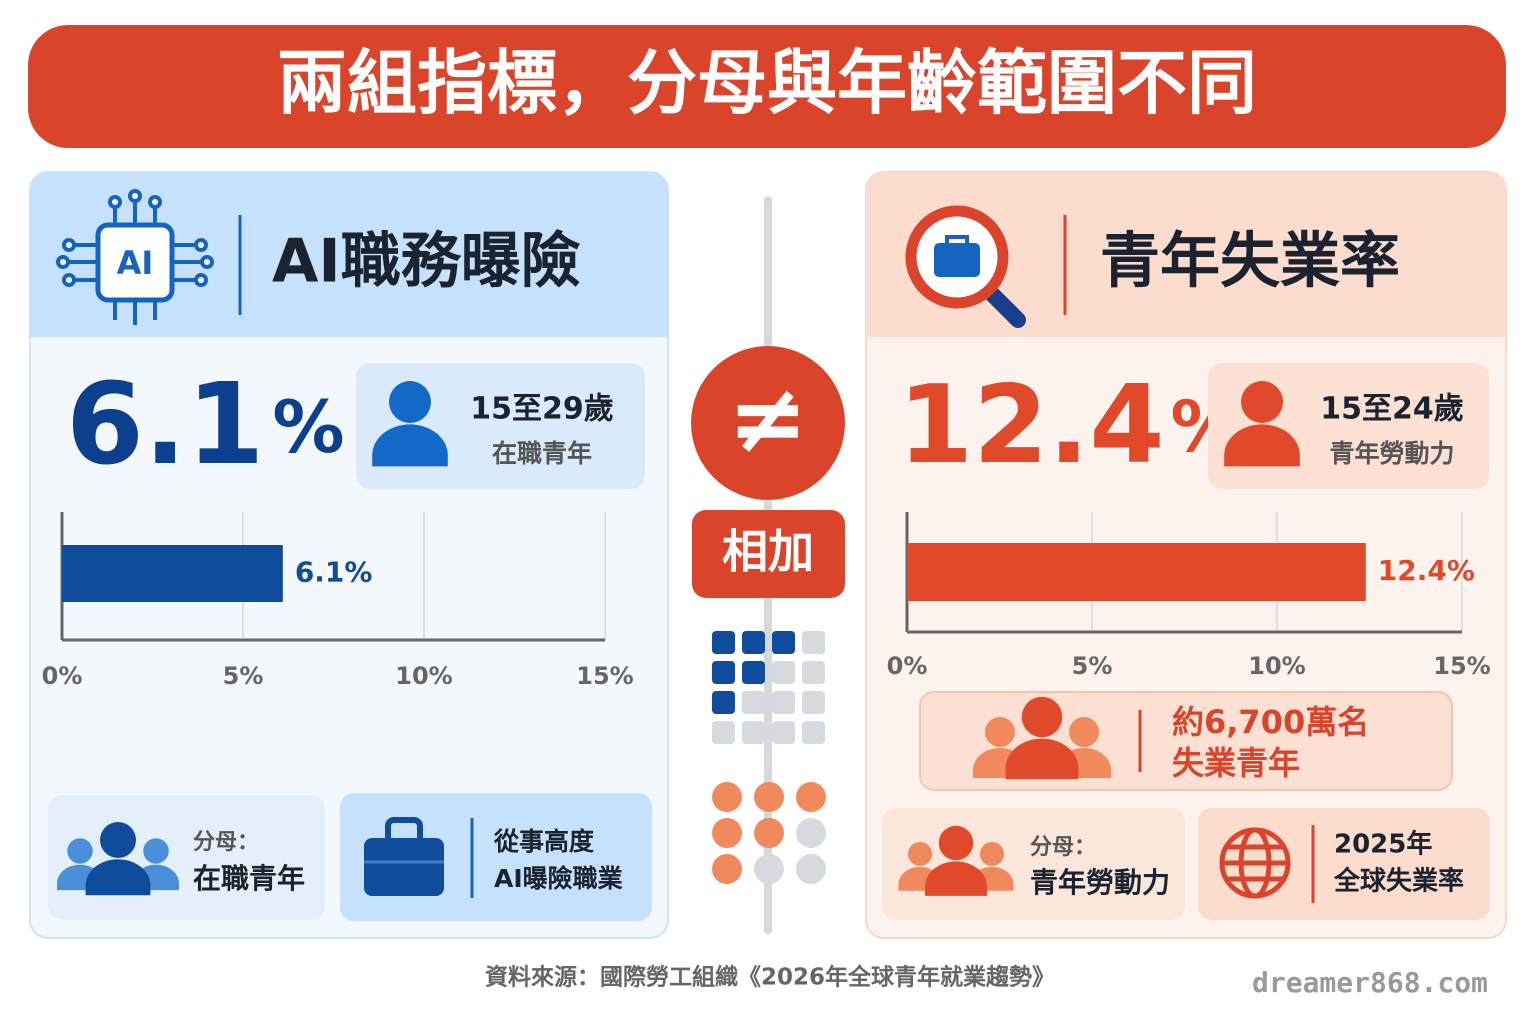  I want to click on right-heading: 青年失業率, so click(1250, 262).